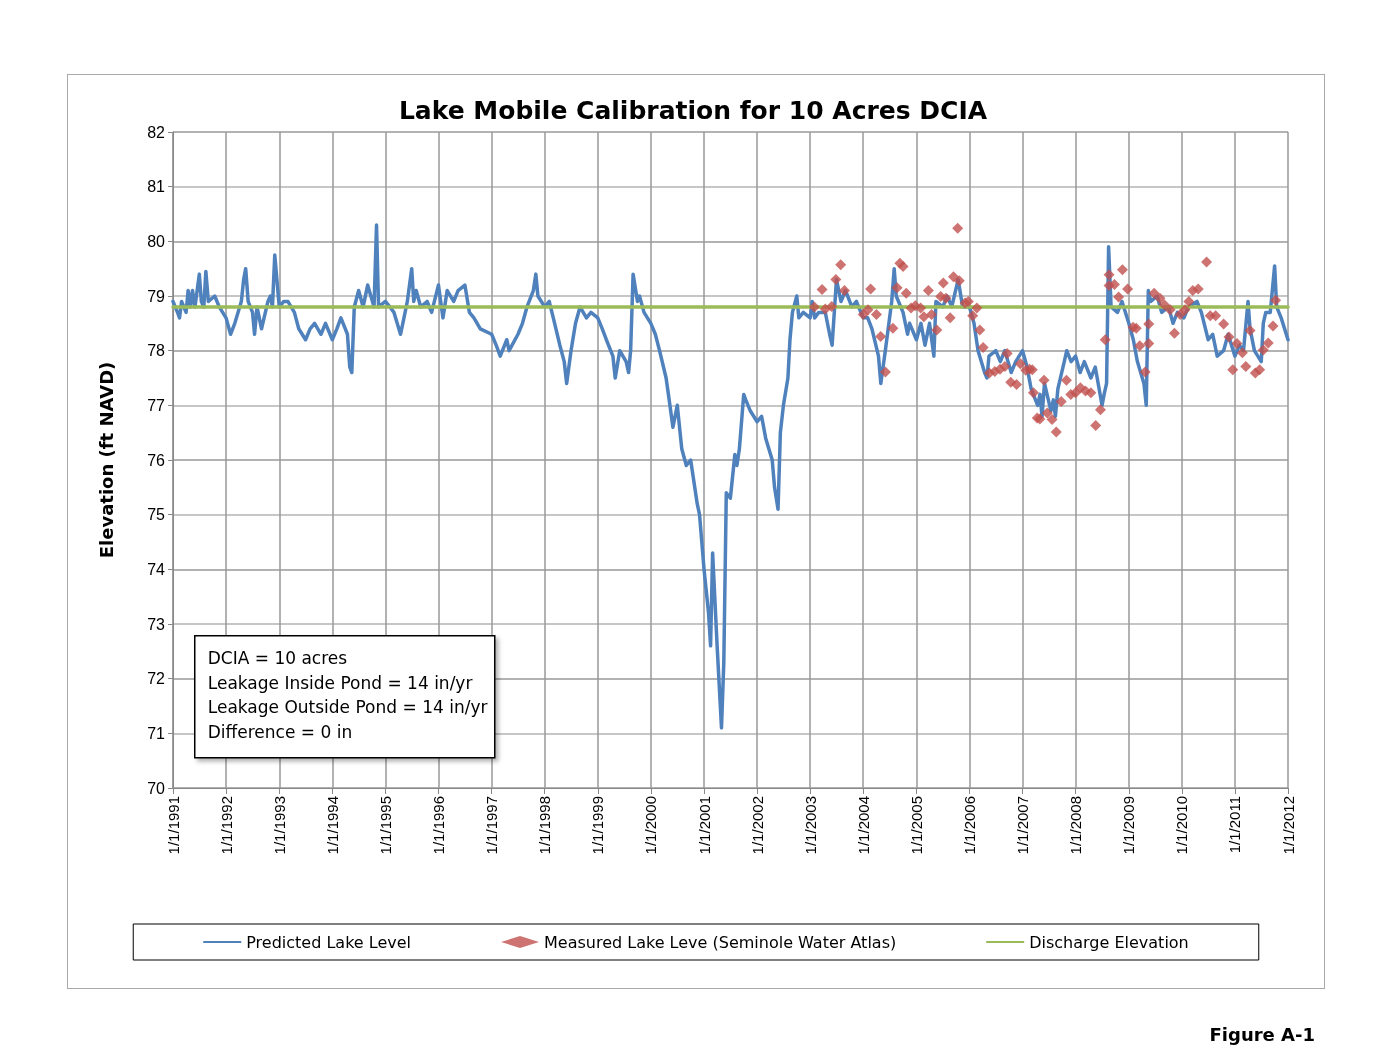 This screenshot has width=1377, height=1052. Describe the element at coordinates (1182, 825) in the screenshot. I see `x-tick-label: 1/1/2010` at that location.